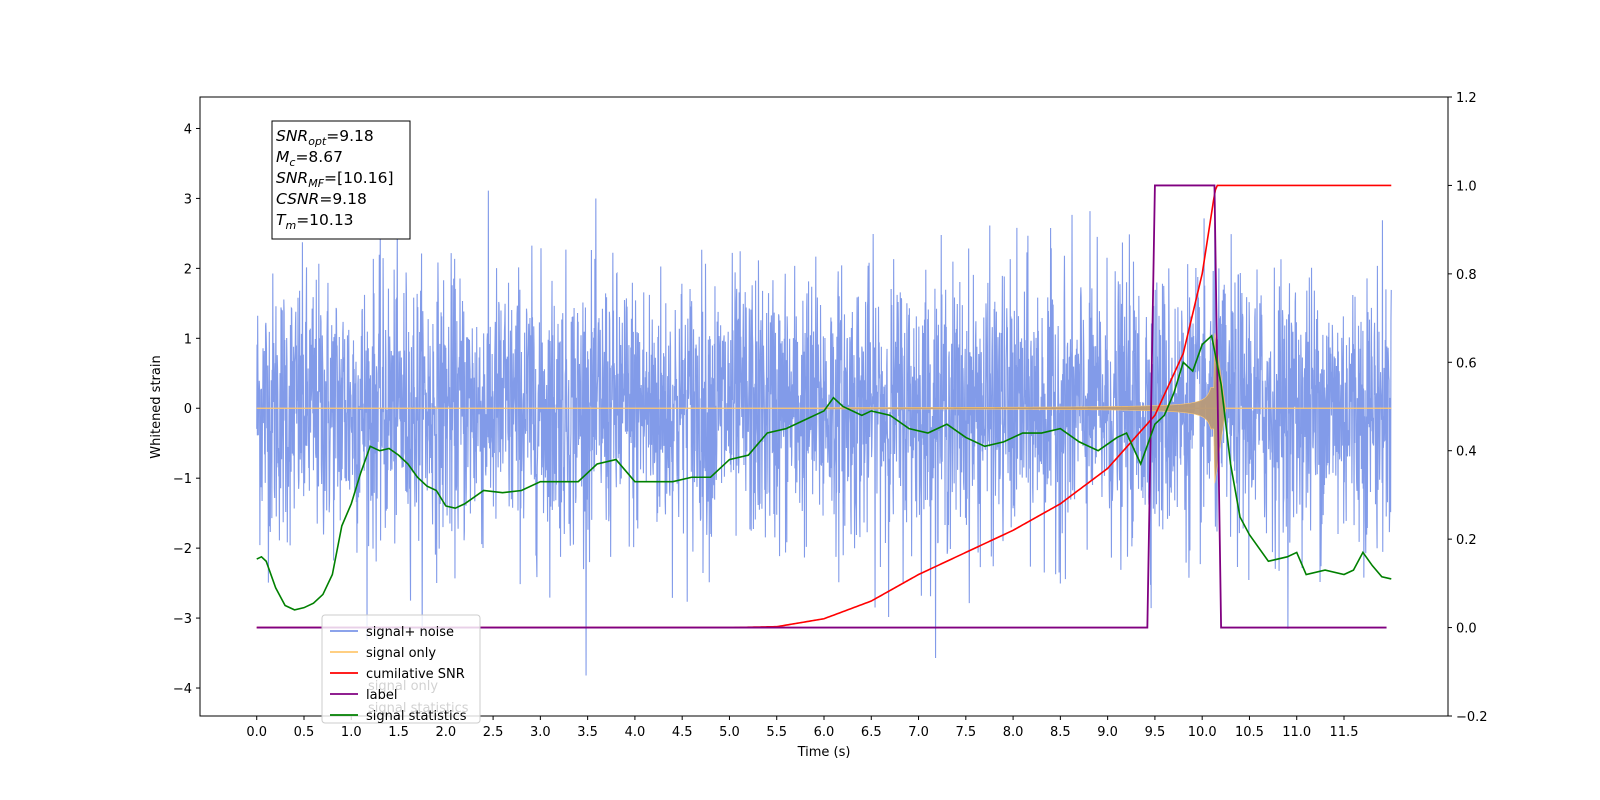  What do you see at coordinates (445, 732) in the screenshot?
I see `x-tick-label: 2.0` at bounding box center [445, 732].